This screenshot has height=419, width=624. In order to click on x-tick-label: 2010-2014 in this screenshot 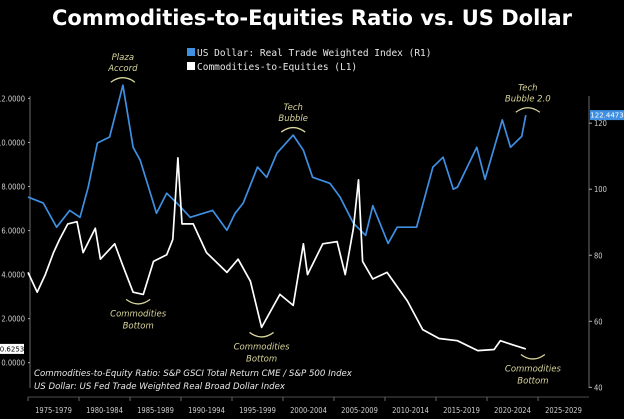, I will do `click(410, 410)`.